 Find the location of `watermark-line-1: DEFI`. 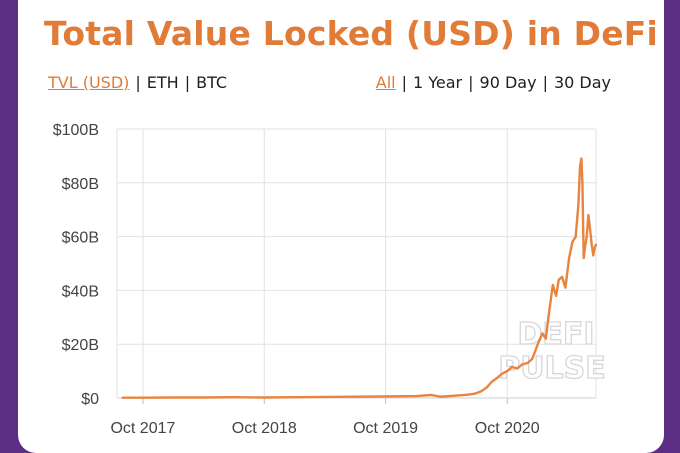

watermark-line-1: DEFI is located at coordinates (555, 334).